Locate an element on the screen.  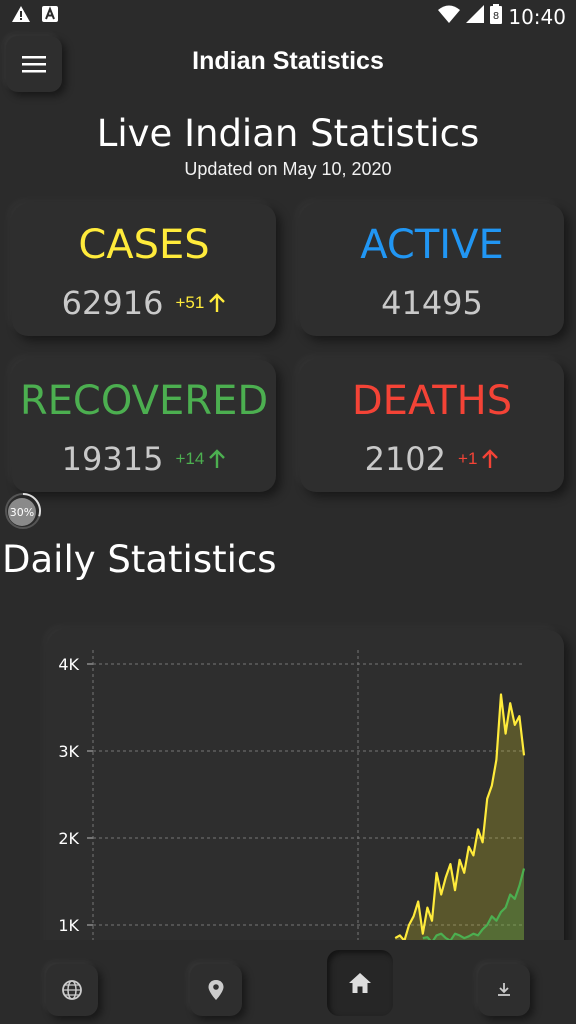
svg-text: 8 is located at coordinates (496, 16).